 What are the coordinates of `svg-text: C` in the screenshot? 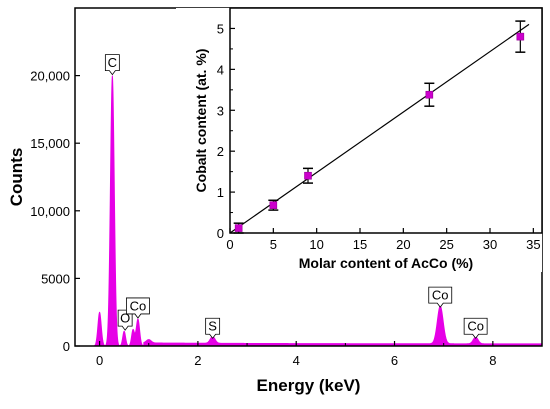 It's located at (112, 62).